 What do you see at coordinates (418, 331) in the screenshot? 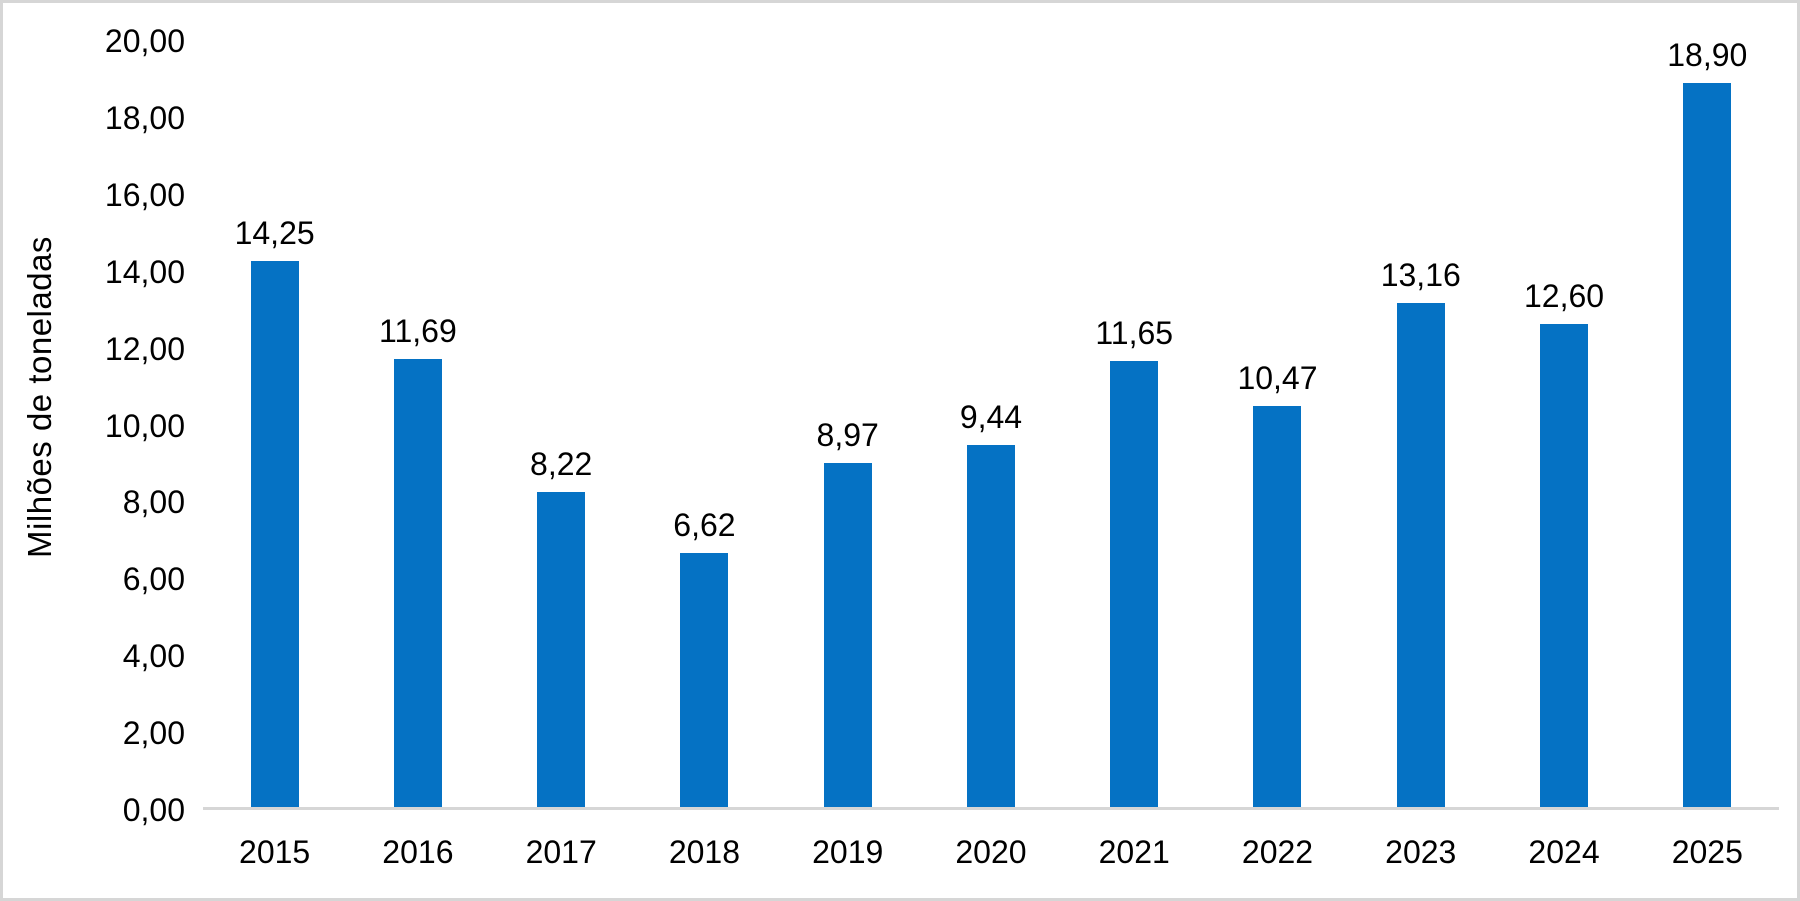
I see `bar-value-label: 11,69` at bounding box center [418, 331].